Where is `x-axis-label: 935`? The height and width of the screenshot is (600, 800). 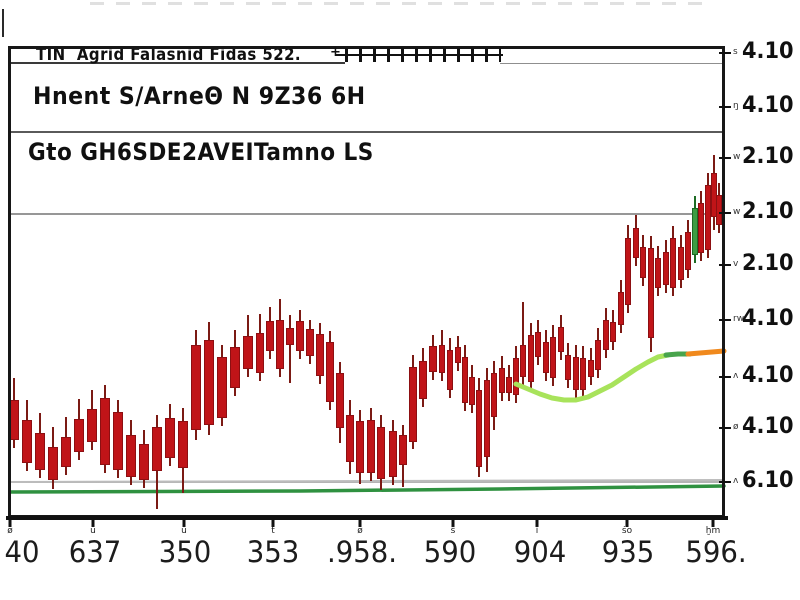 x-axis-label: 935 is located at coordinates (628, 552).